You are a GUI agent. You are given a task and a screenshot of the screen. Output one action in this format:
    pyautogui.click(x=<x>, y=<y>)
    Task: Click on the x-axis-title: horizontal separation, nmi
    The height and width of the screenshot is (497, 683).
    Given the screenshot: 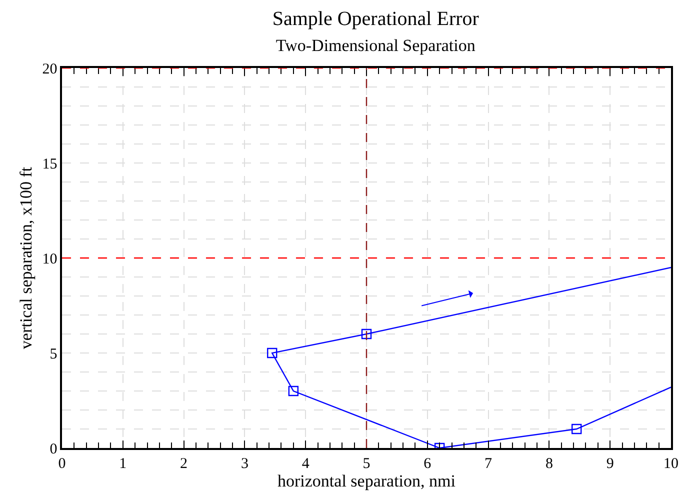 What is the action you would take?
    pyautogui.click(x=367, y=481)
    